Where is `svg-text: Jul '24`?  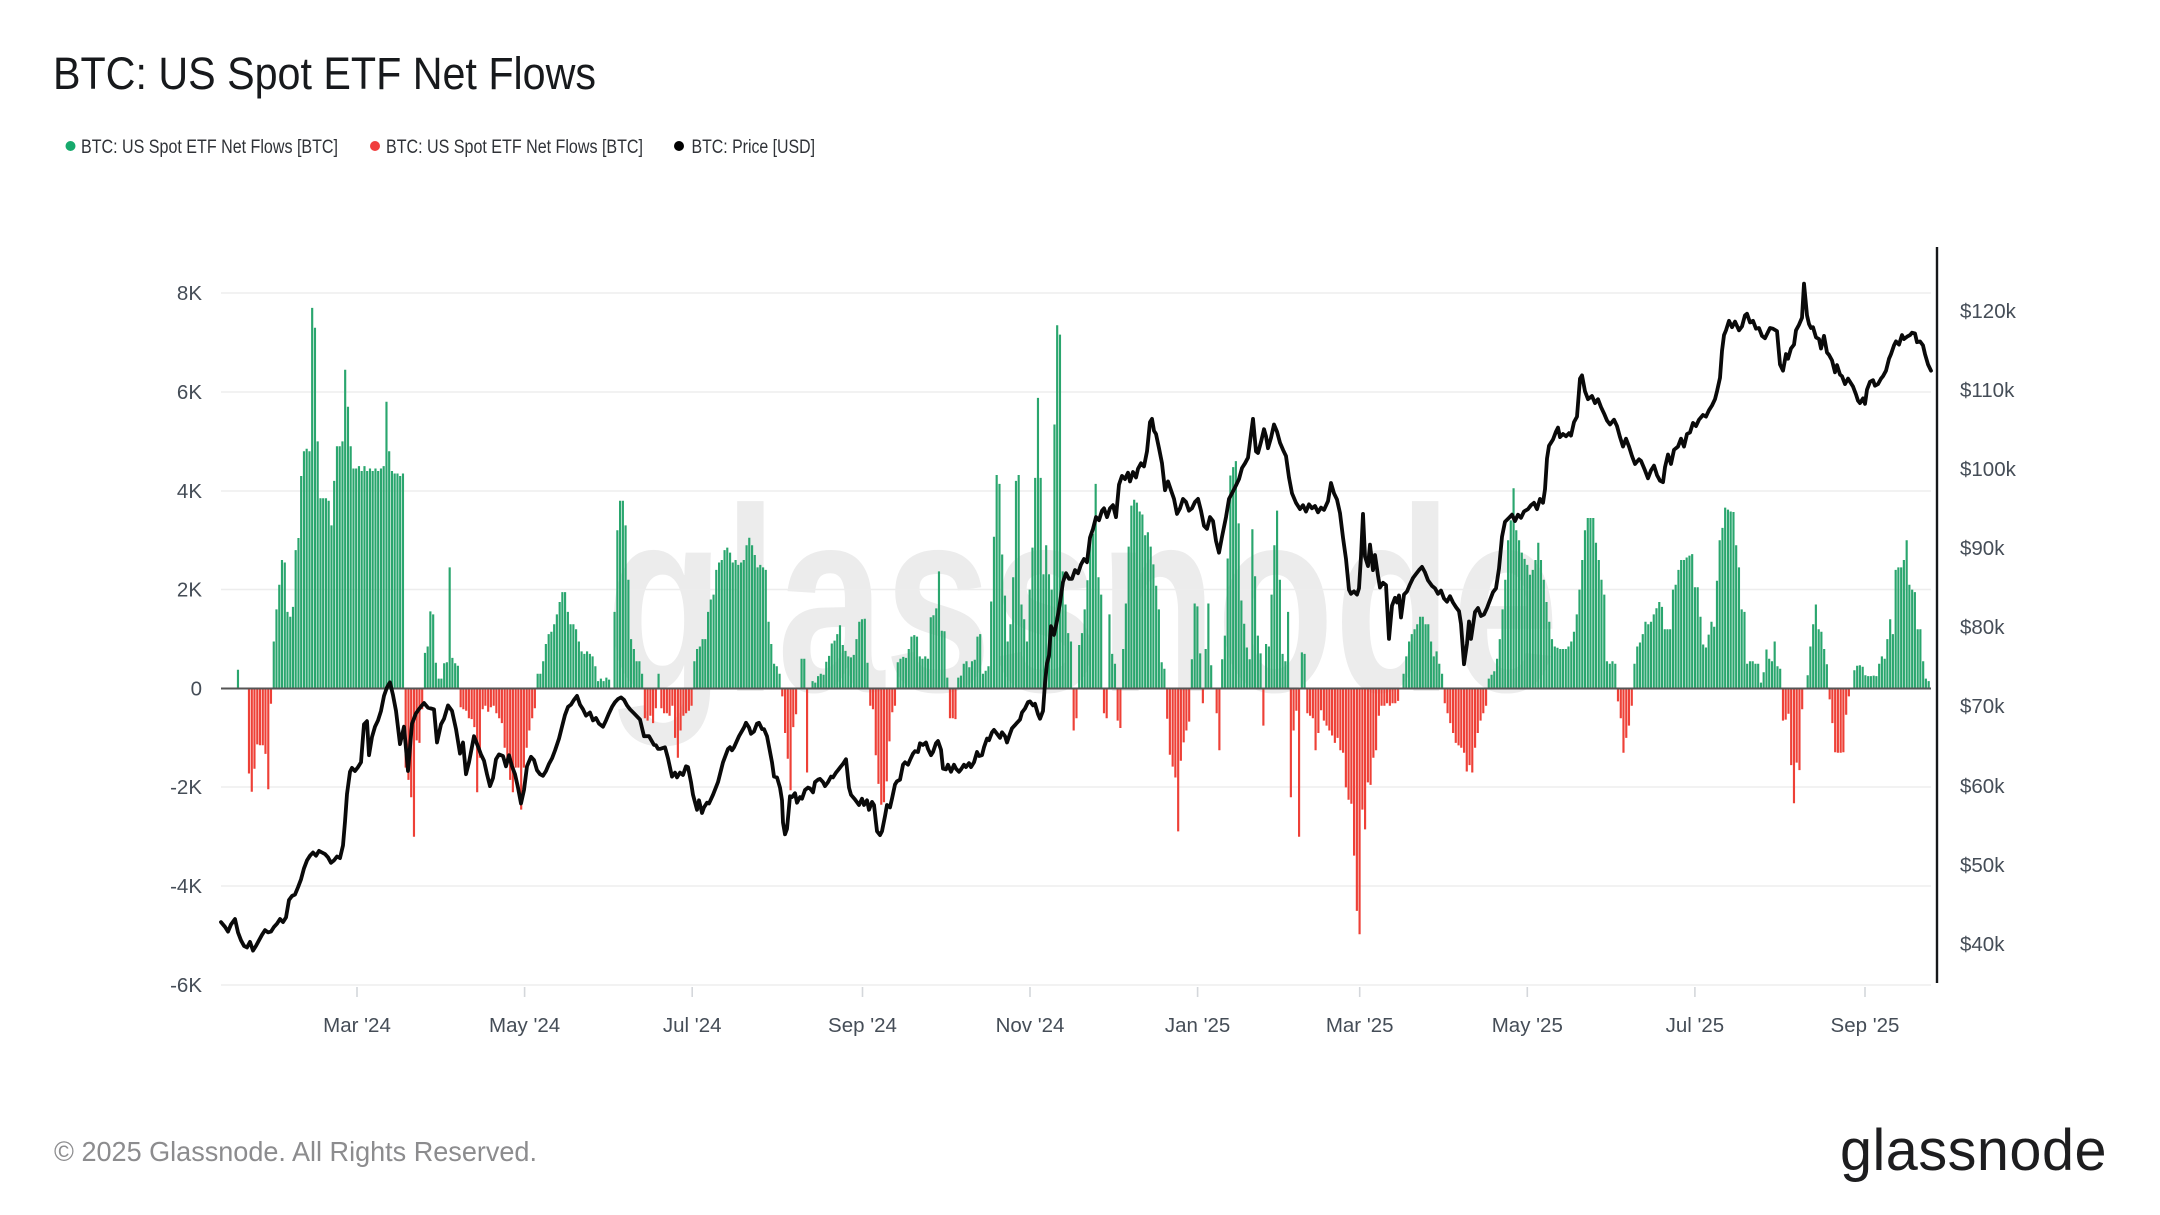
svg-text: Jul '24 is located at coordinates (692, 1025).